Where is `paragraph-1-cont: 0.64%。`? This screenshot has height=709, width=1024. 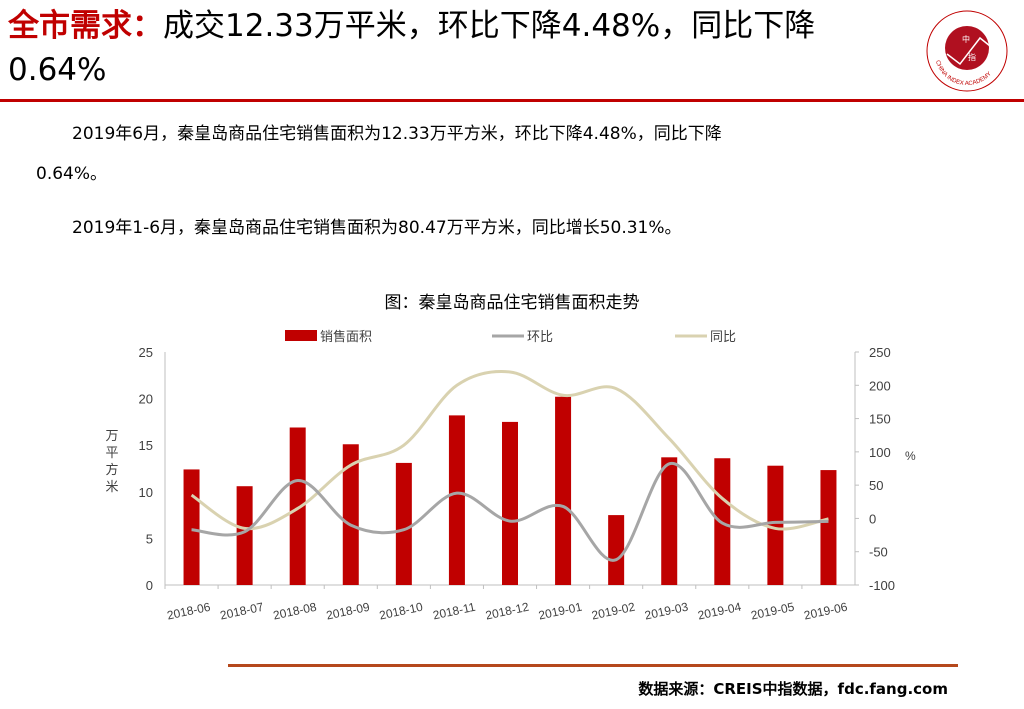
paragraph-1-cont: 0.64%。 is located at coordinates (72, 174).